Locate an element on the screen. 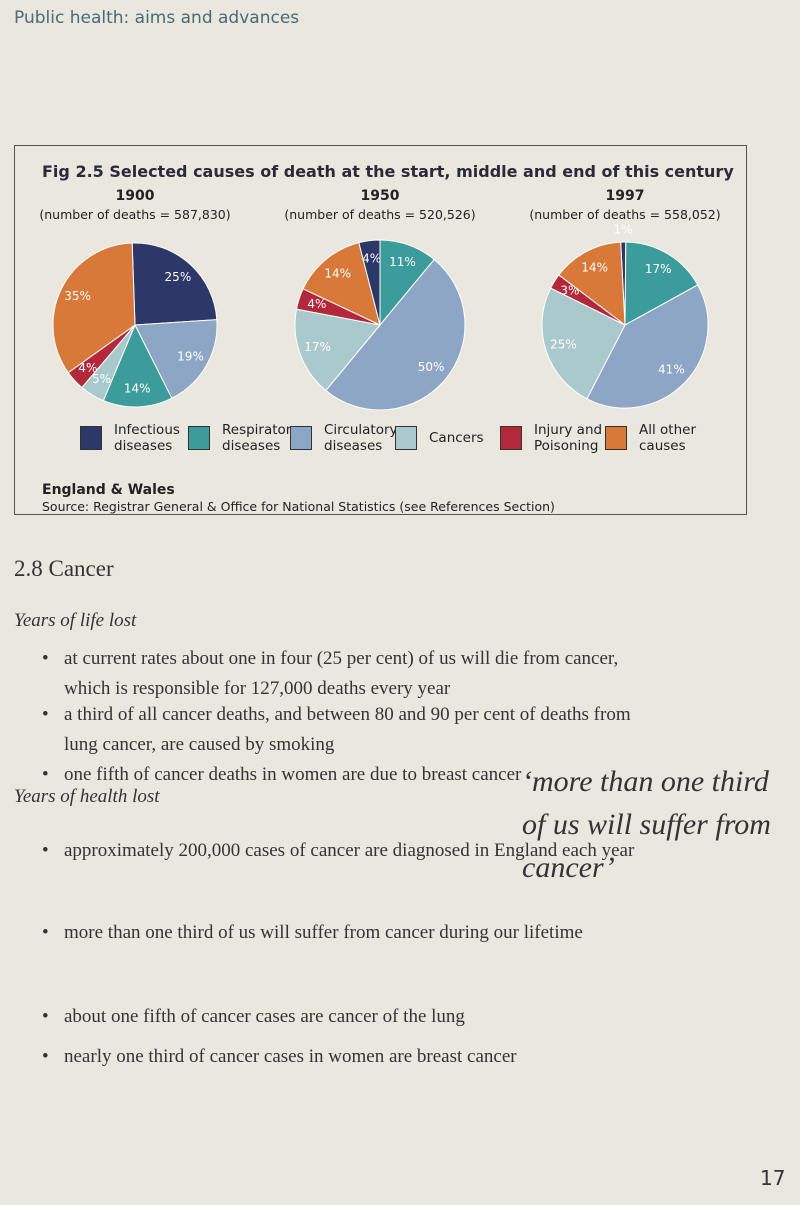 This screenshot has height=1205, width=800. legend-label: All other causes is located at coordinates (667, 438).